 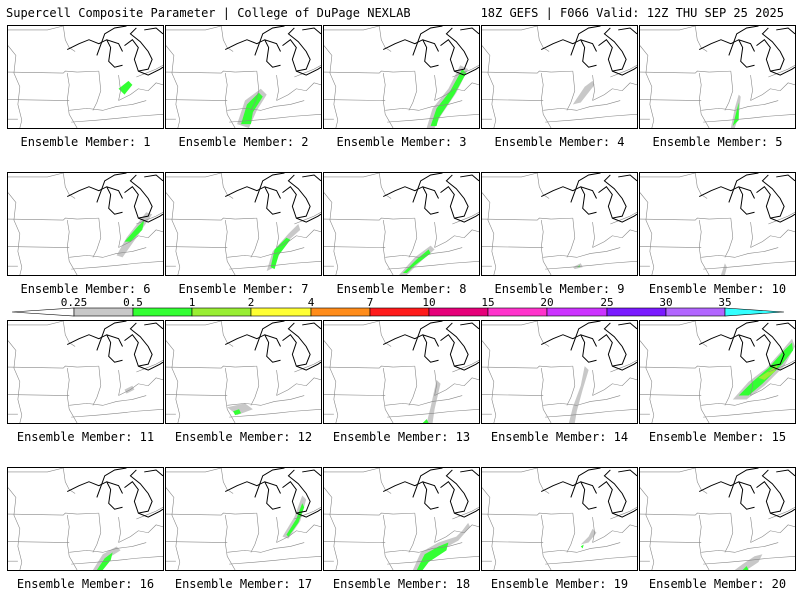 What do you see at coordinates (666, 302) in the screenshot?
I see `colorbar-tick-label: 30` at bounding box center [666, 302].